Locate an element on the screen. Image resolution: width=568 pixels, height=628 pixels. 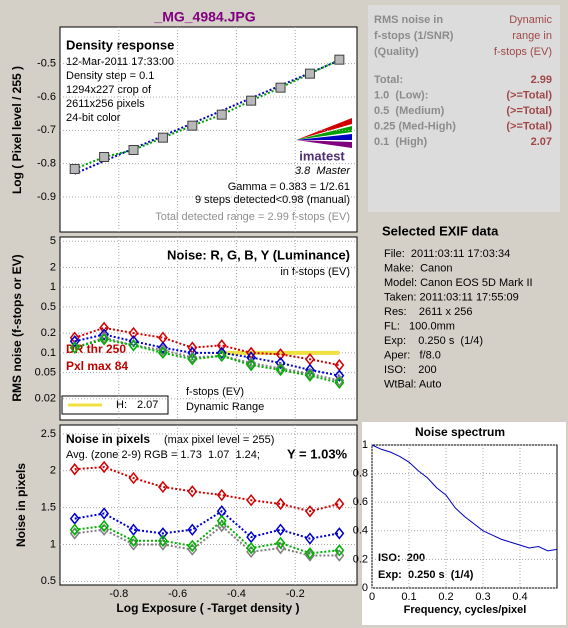
y-tick-label: 0.5 is located at coordinates (48, 307).